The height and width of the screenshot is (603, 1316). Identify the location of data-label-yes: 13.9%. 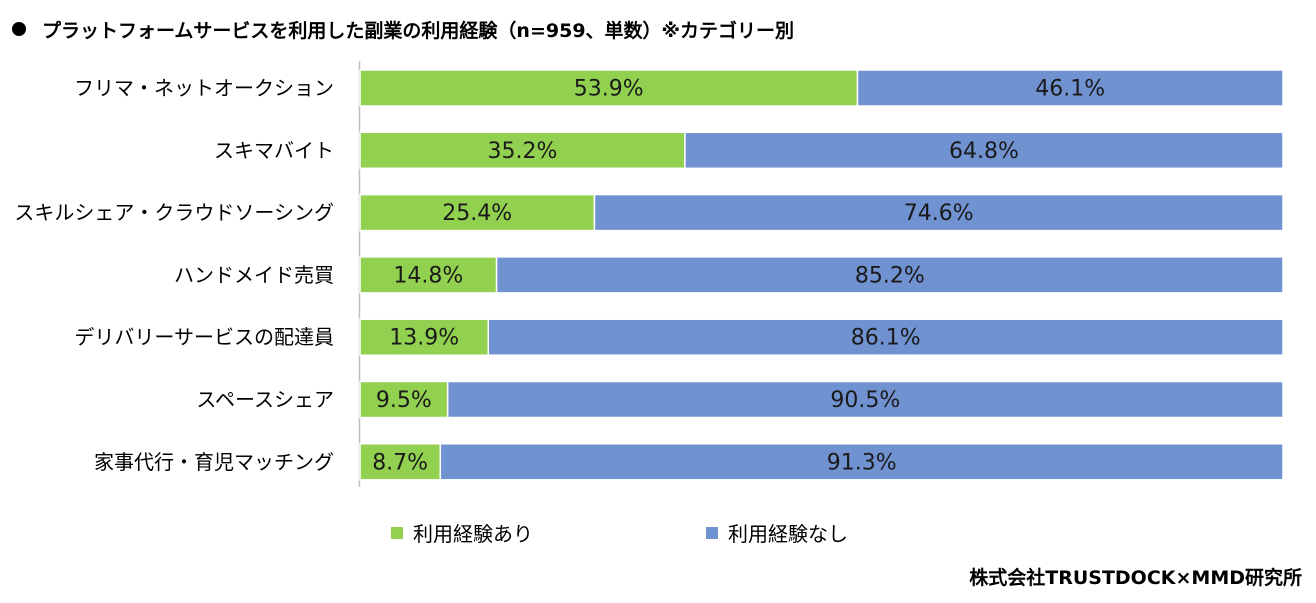
(424, 338).